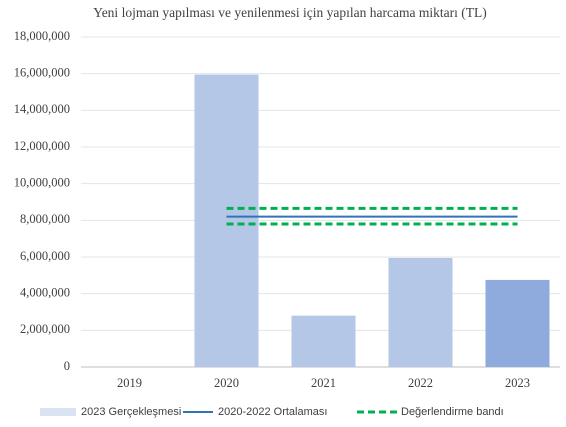  Describe the element at coordinates (42, 183) in the screenshot. I see `y-tick-label: 10,000,000` at that location.